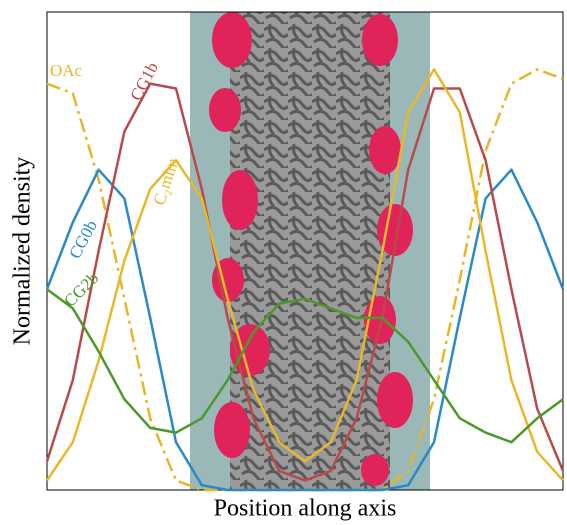 This screenshot has width=567, height=525. What do you see at coordinates (305, 509) in the screenshot?
I see `x-axis-label: Position along axis` at bounding box center [305, 509].